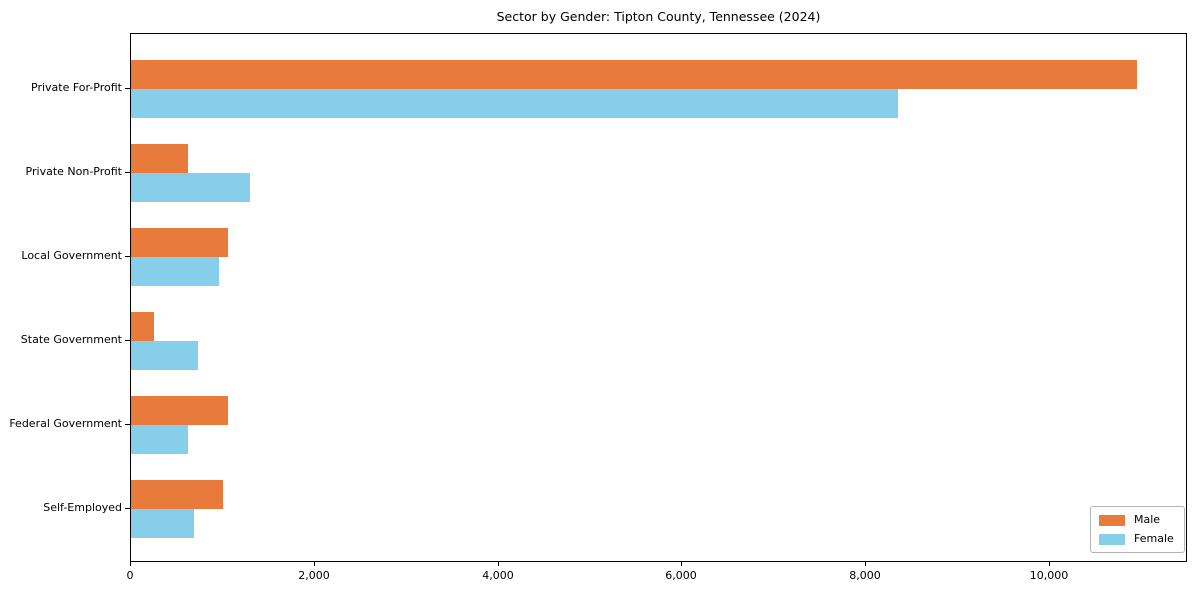 This screenshot has height=600, width=1200. Describe the element at coordinates (1137, 529) in the screenshot. I see `legend: Male Female` at that location.